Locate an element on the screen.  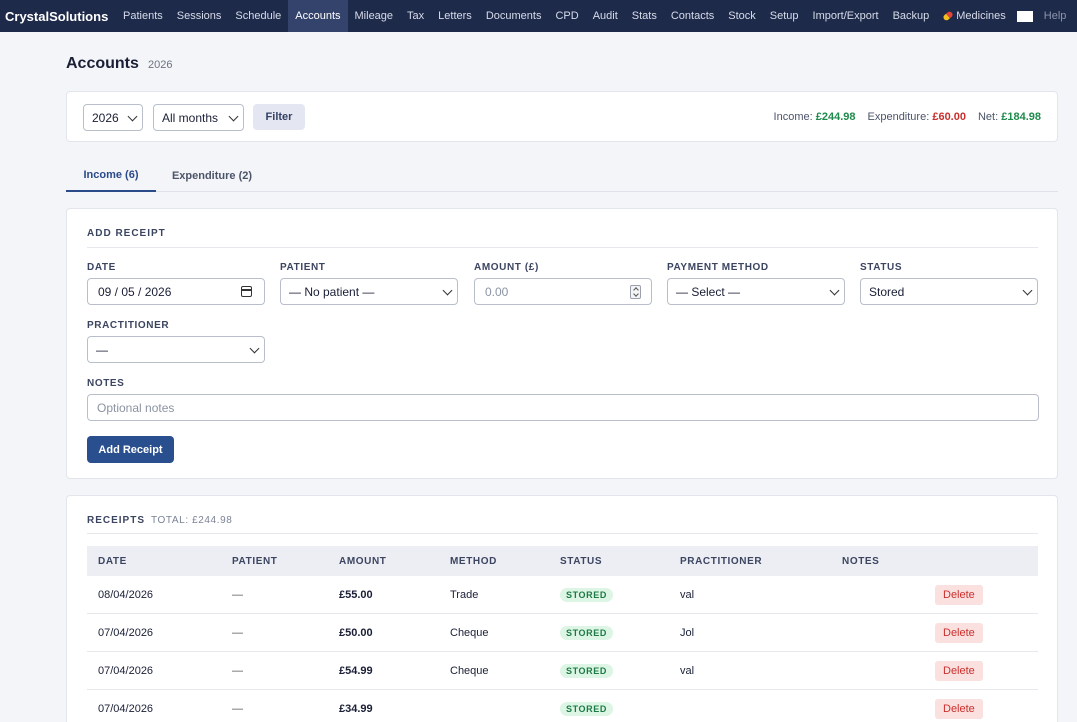
column-header-notes: NOTES is located at coordinates (861, 561).